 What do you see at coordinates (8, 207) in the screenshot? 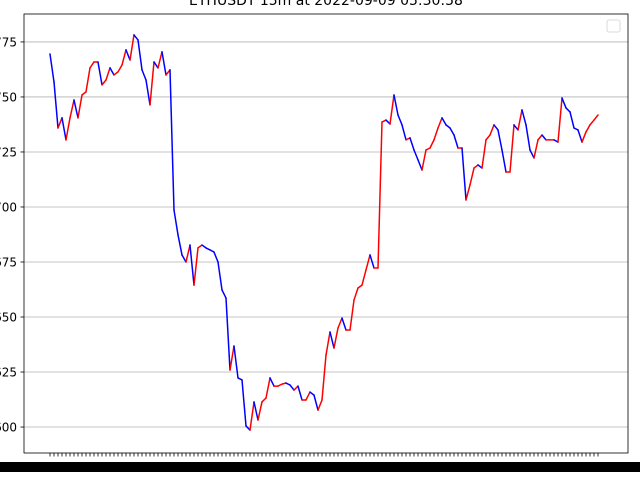
I see `y-tick-label: 1700` at bounding box center [8, 207].